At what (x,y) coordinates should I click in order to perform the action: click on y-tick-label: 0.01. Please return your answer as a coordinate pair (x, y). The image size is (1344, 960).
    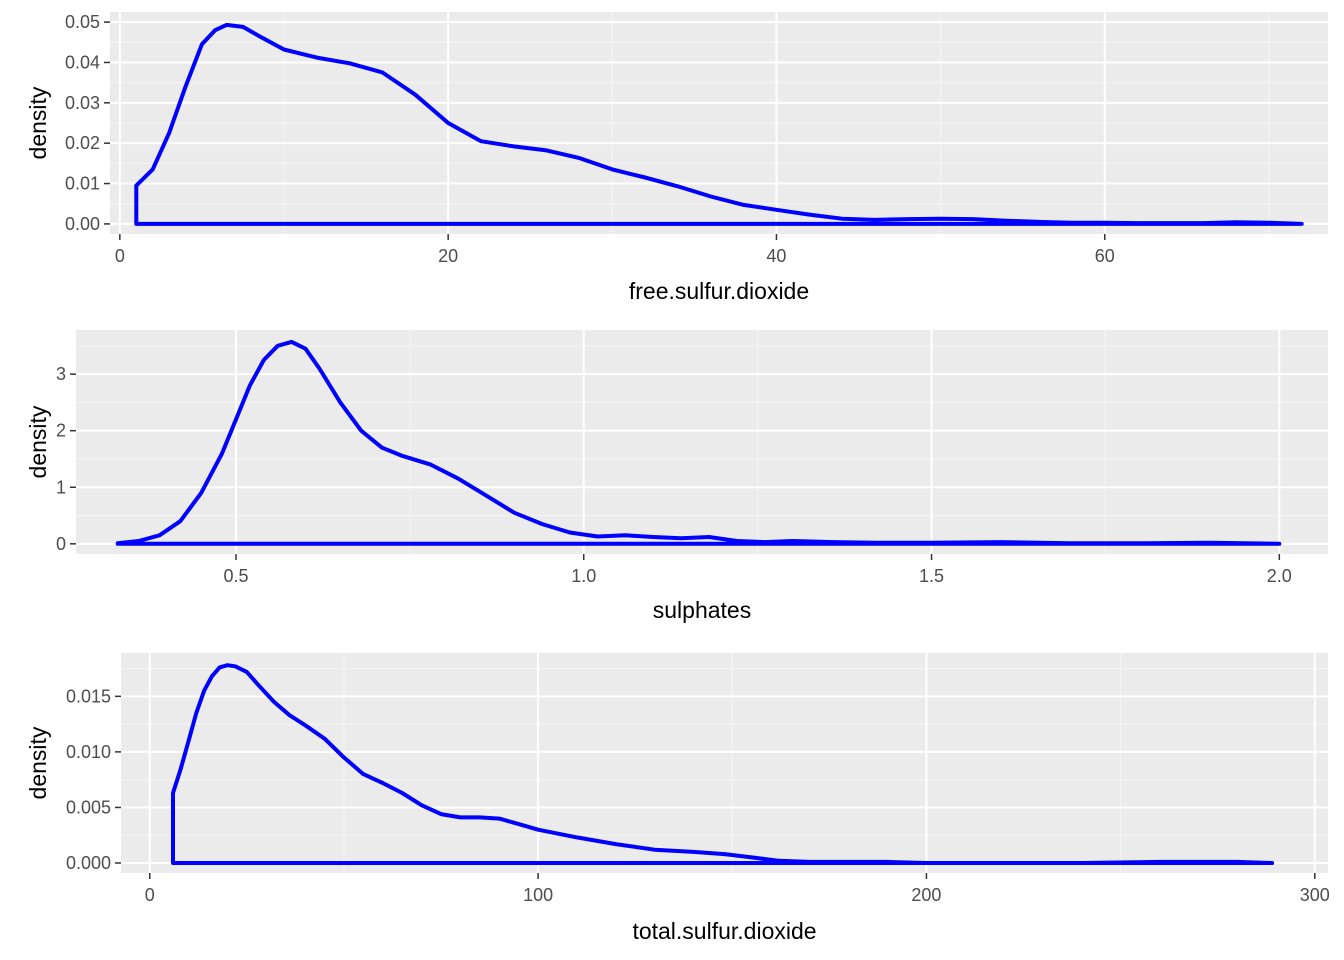
    Looking at the image, I should click on (82, 184).